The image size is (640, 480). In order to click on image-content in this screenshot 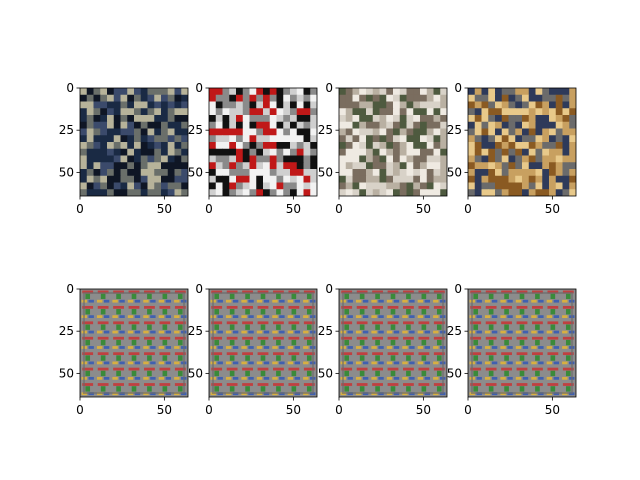, I will do `click(393, 142)`.